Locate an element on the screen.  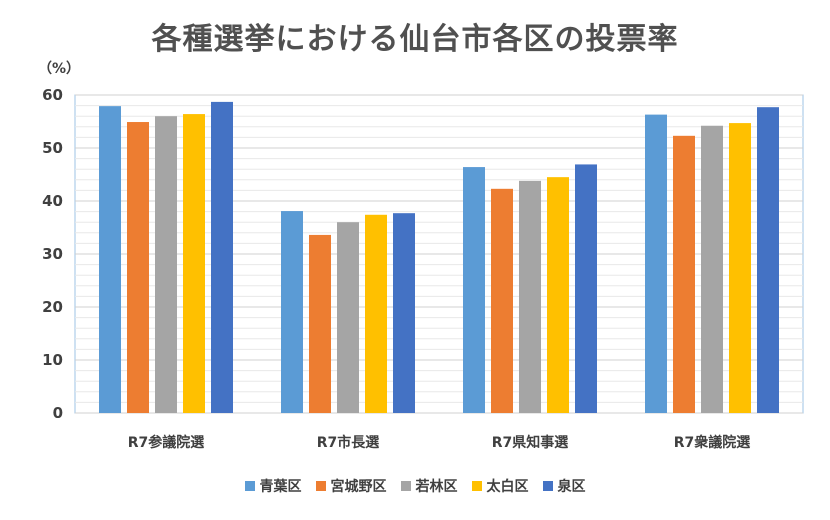
legend-item: 宮城野区 is located at coordinates (351, 486).